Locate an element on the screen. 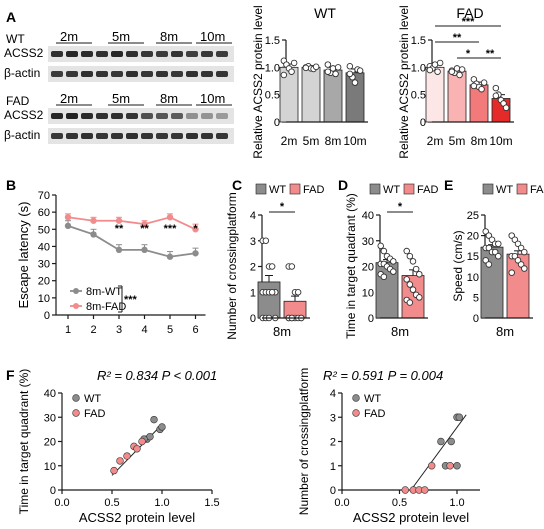 This screenshot has width=544, height=529. blot-timepoint-label: 2m is located at coordinates (69, 98).